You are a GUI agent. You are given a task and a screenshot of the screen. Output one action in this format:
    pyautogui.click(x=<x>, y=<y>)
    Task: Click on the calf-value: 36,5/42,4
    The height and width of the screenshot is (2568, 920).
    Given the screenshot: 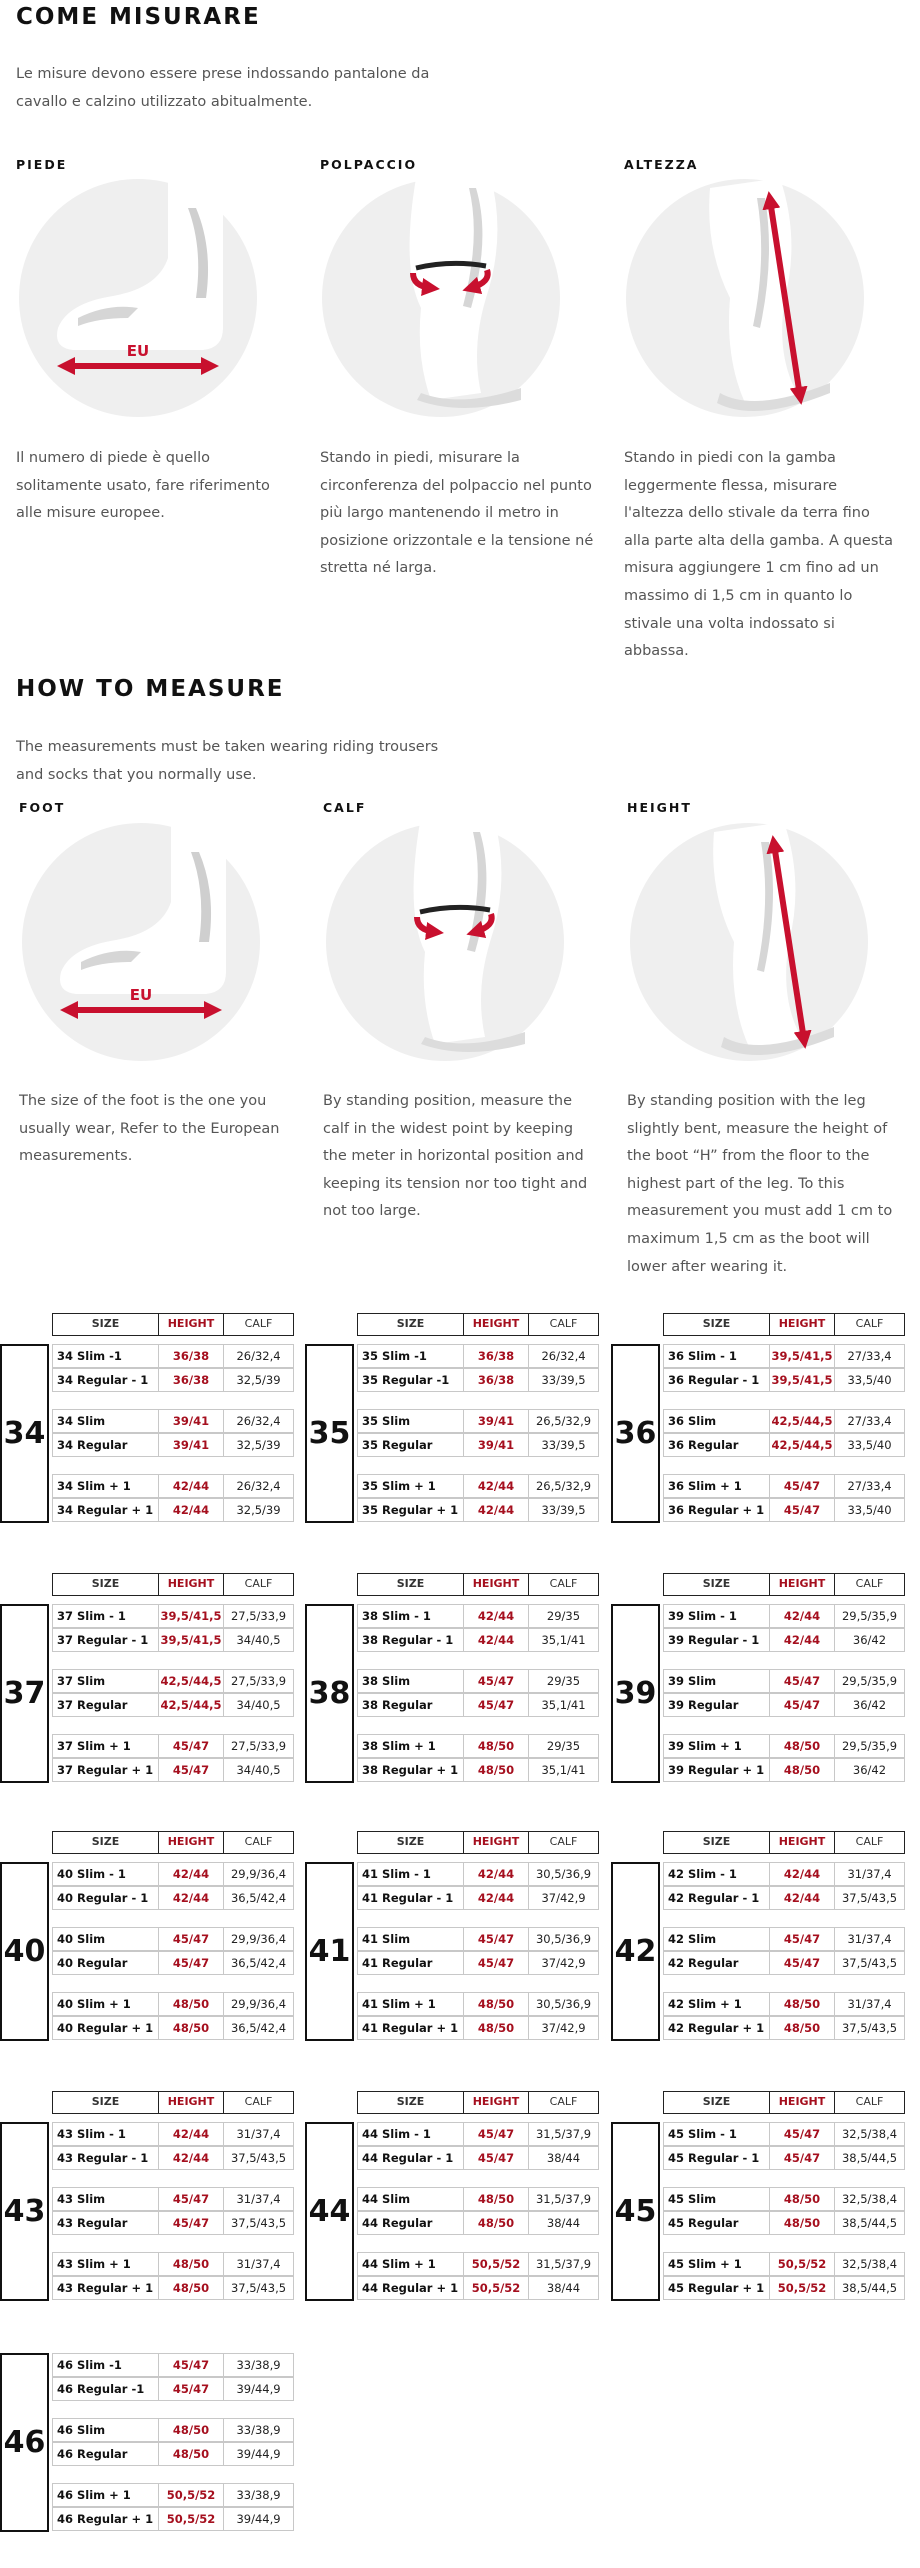 What is the action you would take?
    pyautogui.click(x=258, y=2028)
    